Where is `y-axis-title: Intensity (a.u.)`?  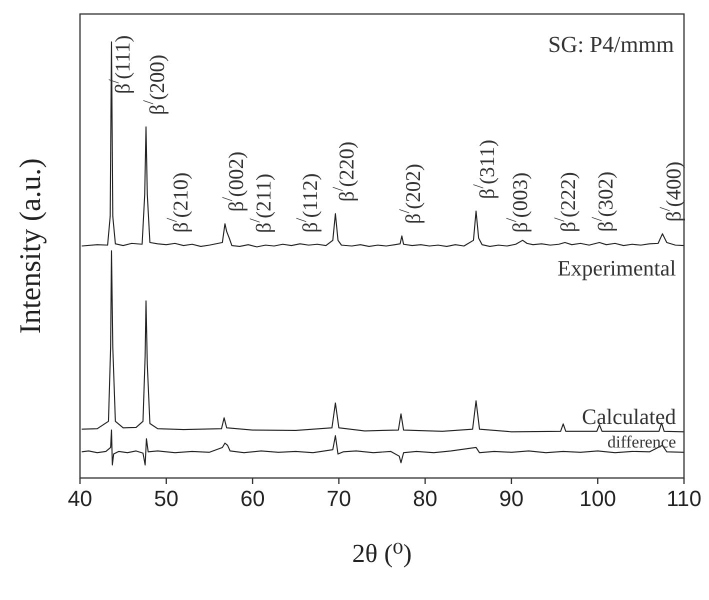 y-axis-title: Intensity (a.u.) is located at coordinates (30, 246).